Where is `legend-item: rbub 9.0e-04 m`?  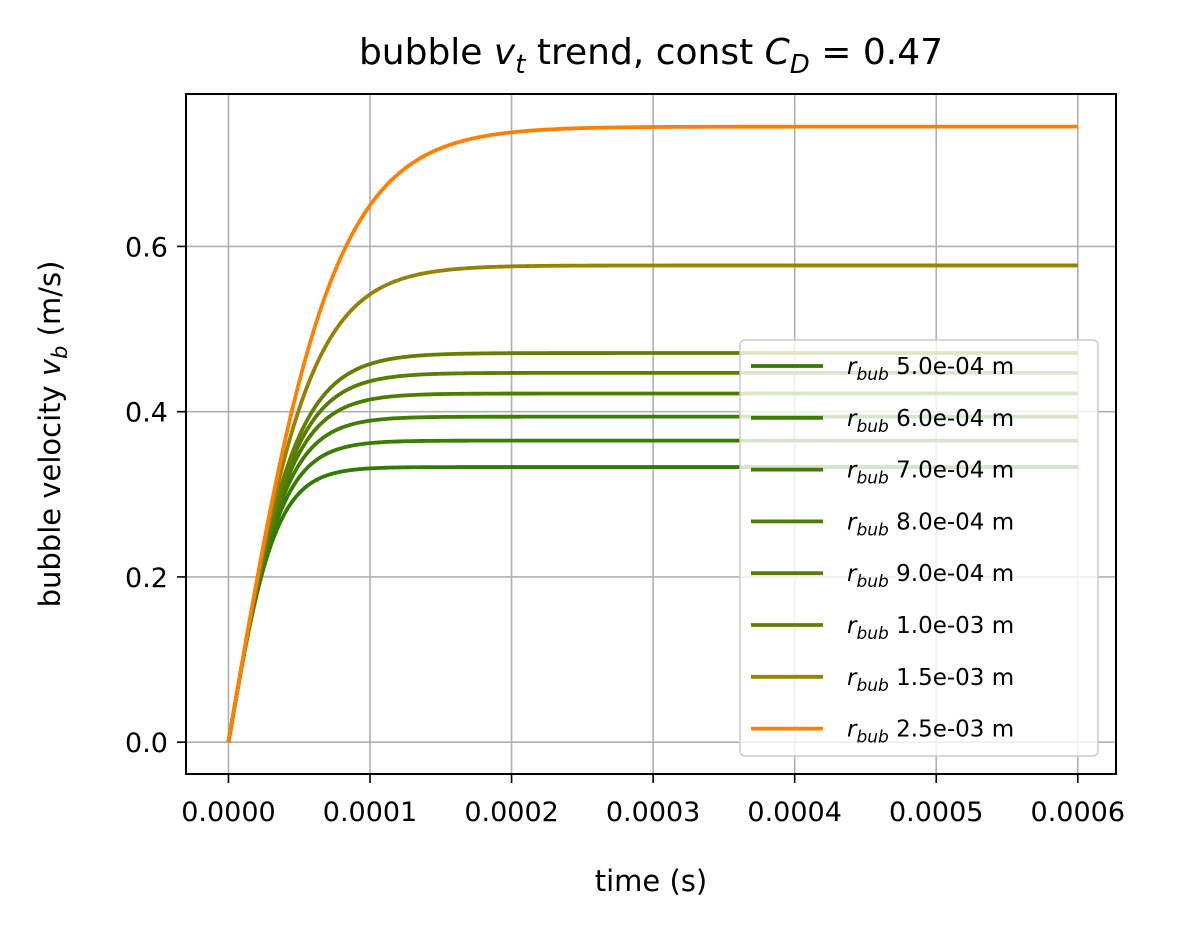
legend-item: rbub 9.0e-04 m is located at coordinates (882, 576).